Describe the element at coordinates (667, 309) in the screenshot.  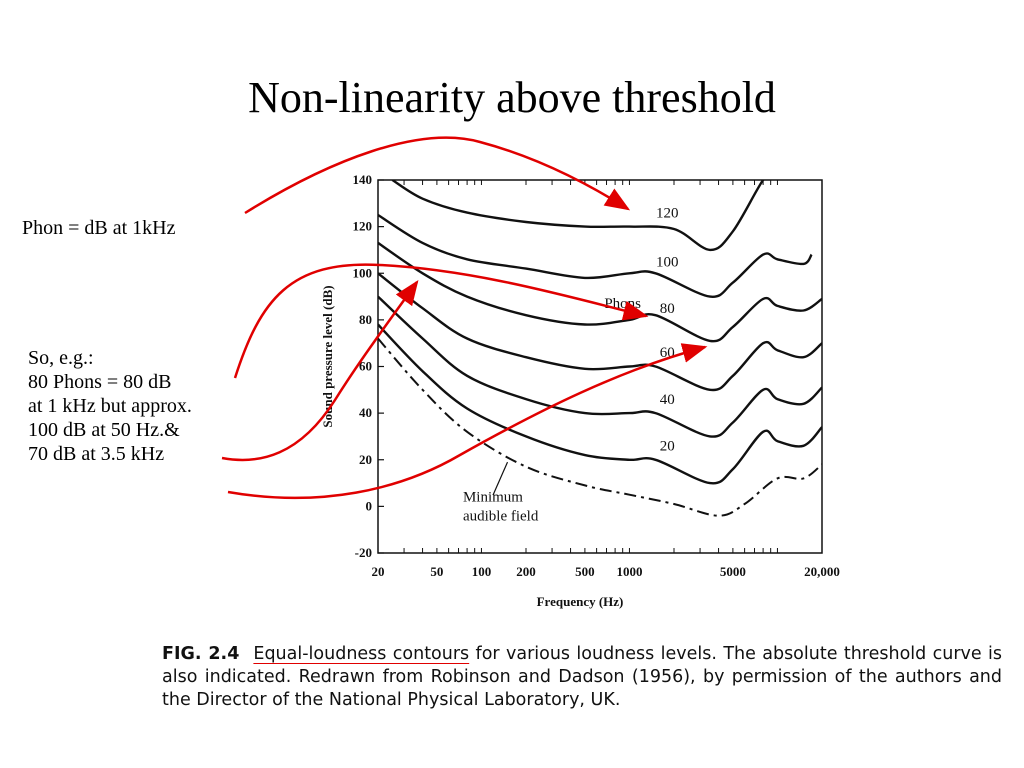
I see `curve-label-80: 80` at that location.